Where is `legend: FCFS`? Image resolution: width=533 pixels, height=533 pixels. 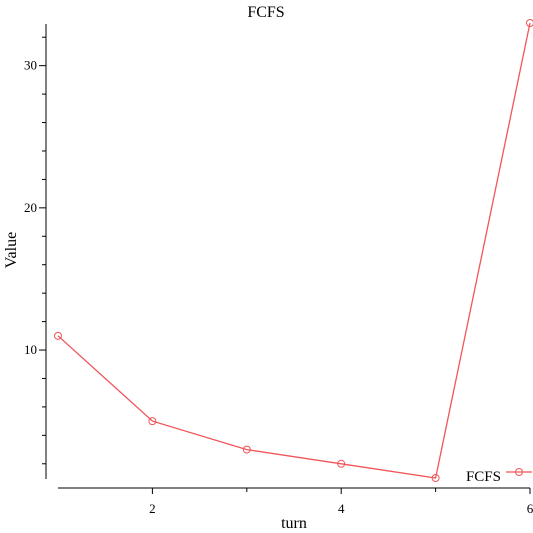
legend: FCFS is located at coordinates (499, 476).